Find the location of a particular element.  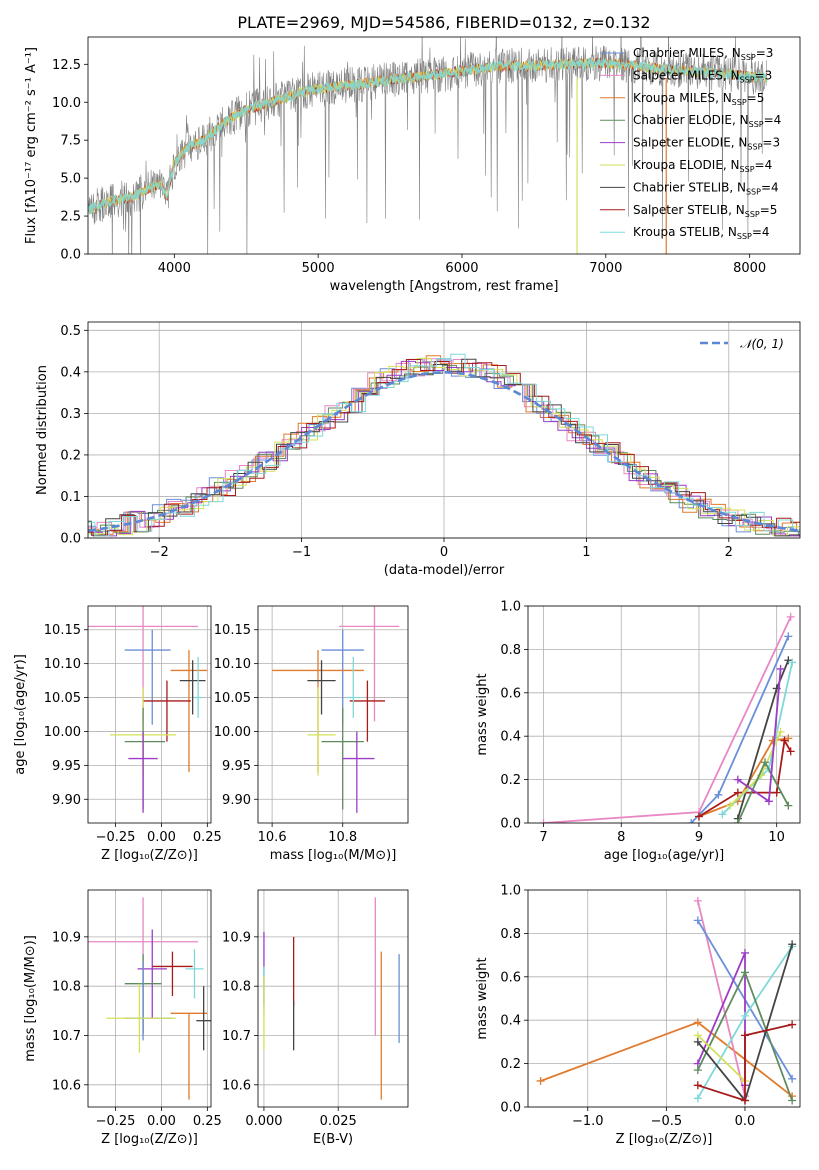

legend-item: Chabrier MILES, NSSP=3 is located at coordinates (686, 54).